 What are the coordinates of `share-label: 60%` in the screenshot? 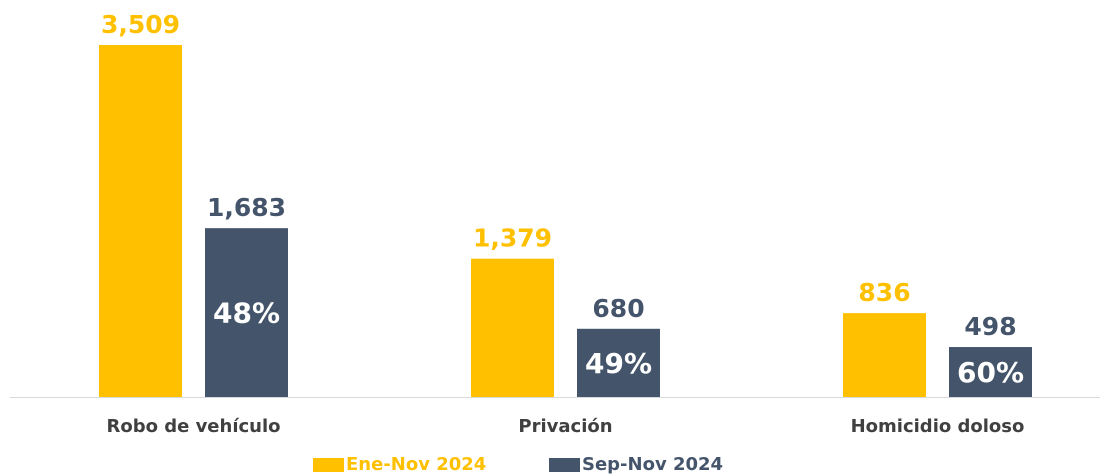 It's located at (990, 372).